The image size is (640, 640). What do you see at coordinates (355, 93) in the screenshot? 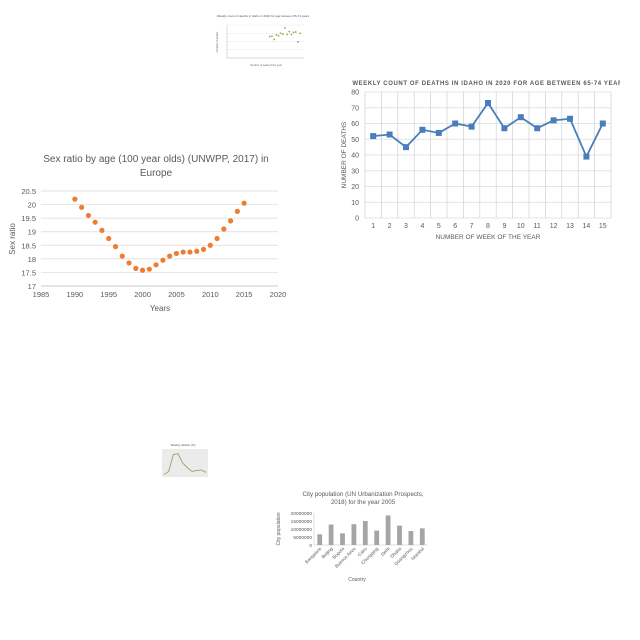
I see `y-tick-label: 80` at bounding box center [355, 93].